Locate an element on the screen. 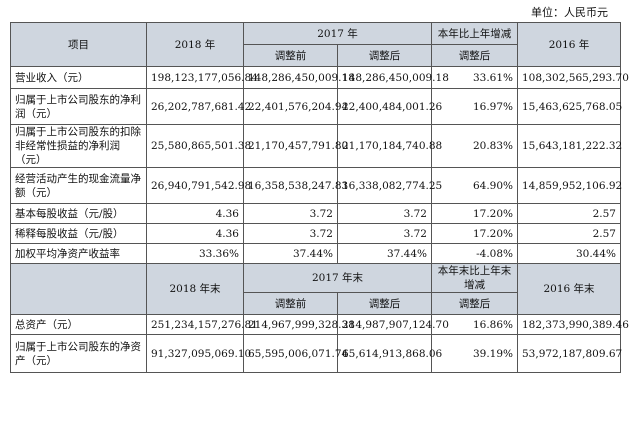 This screenshot has width=630, height=437. cell-v2016: 53,972,187,809.67 is located at coordinates (569, 353).